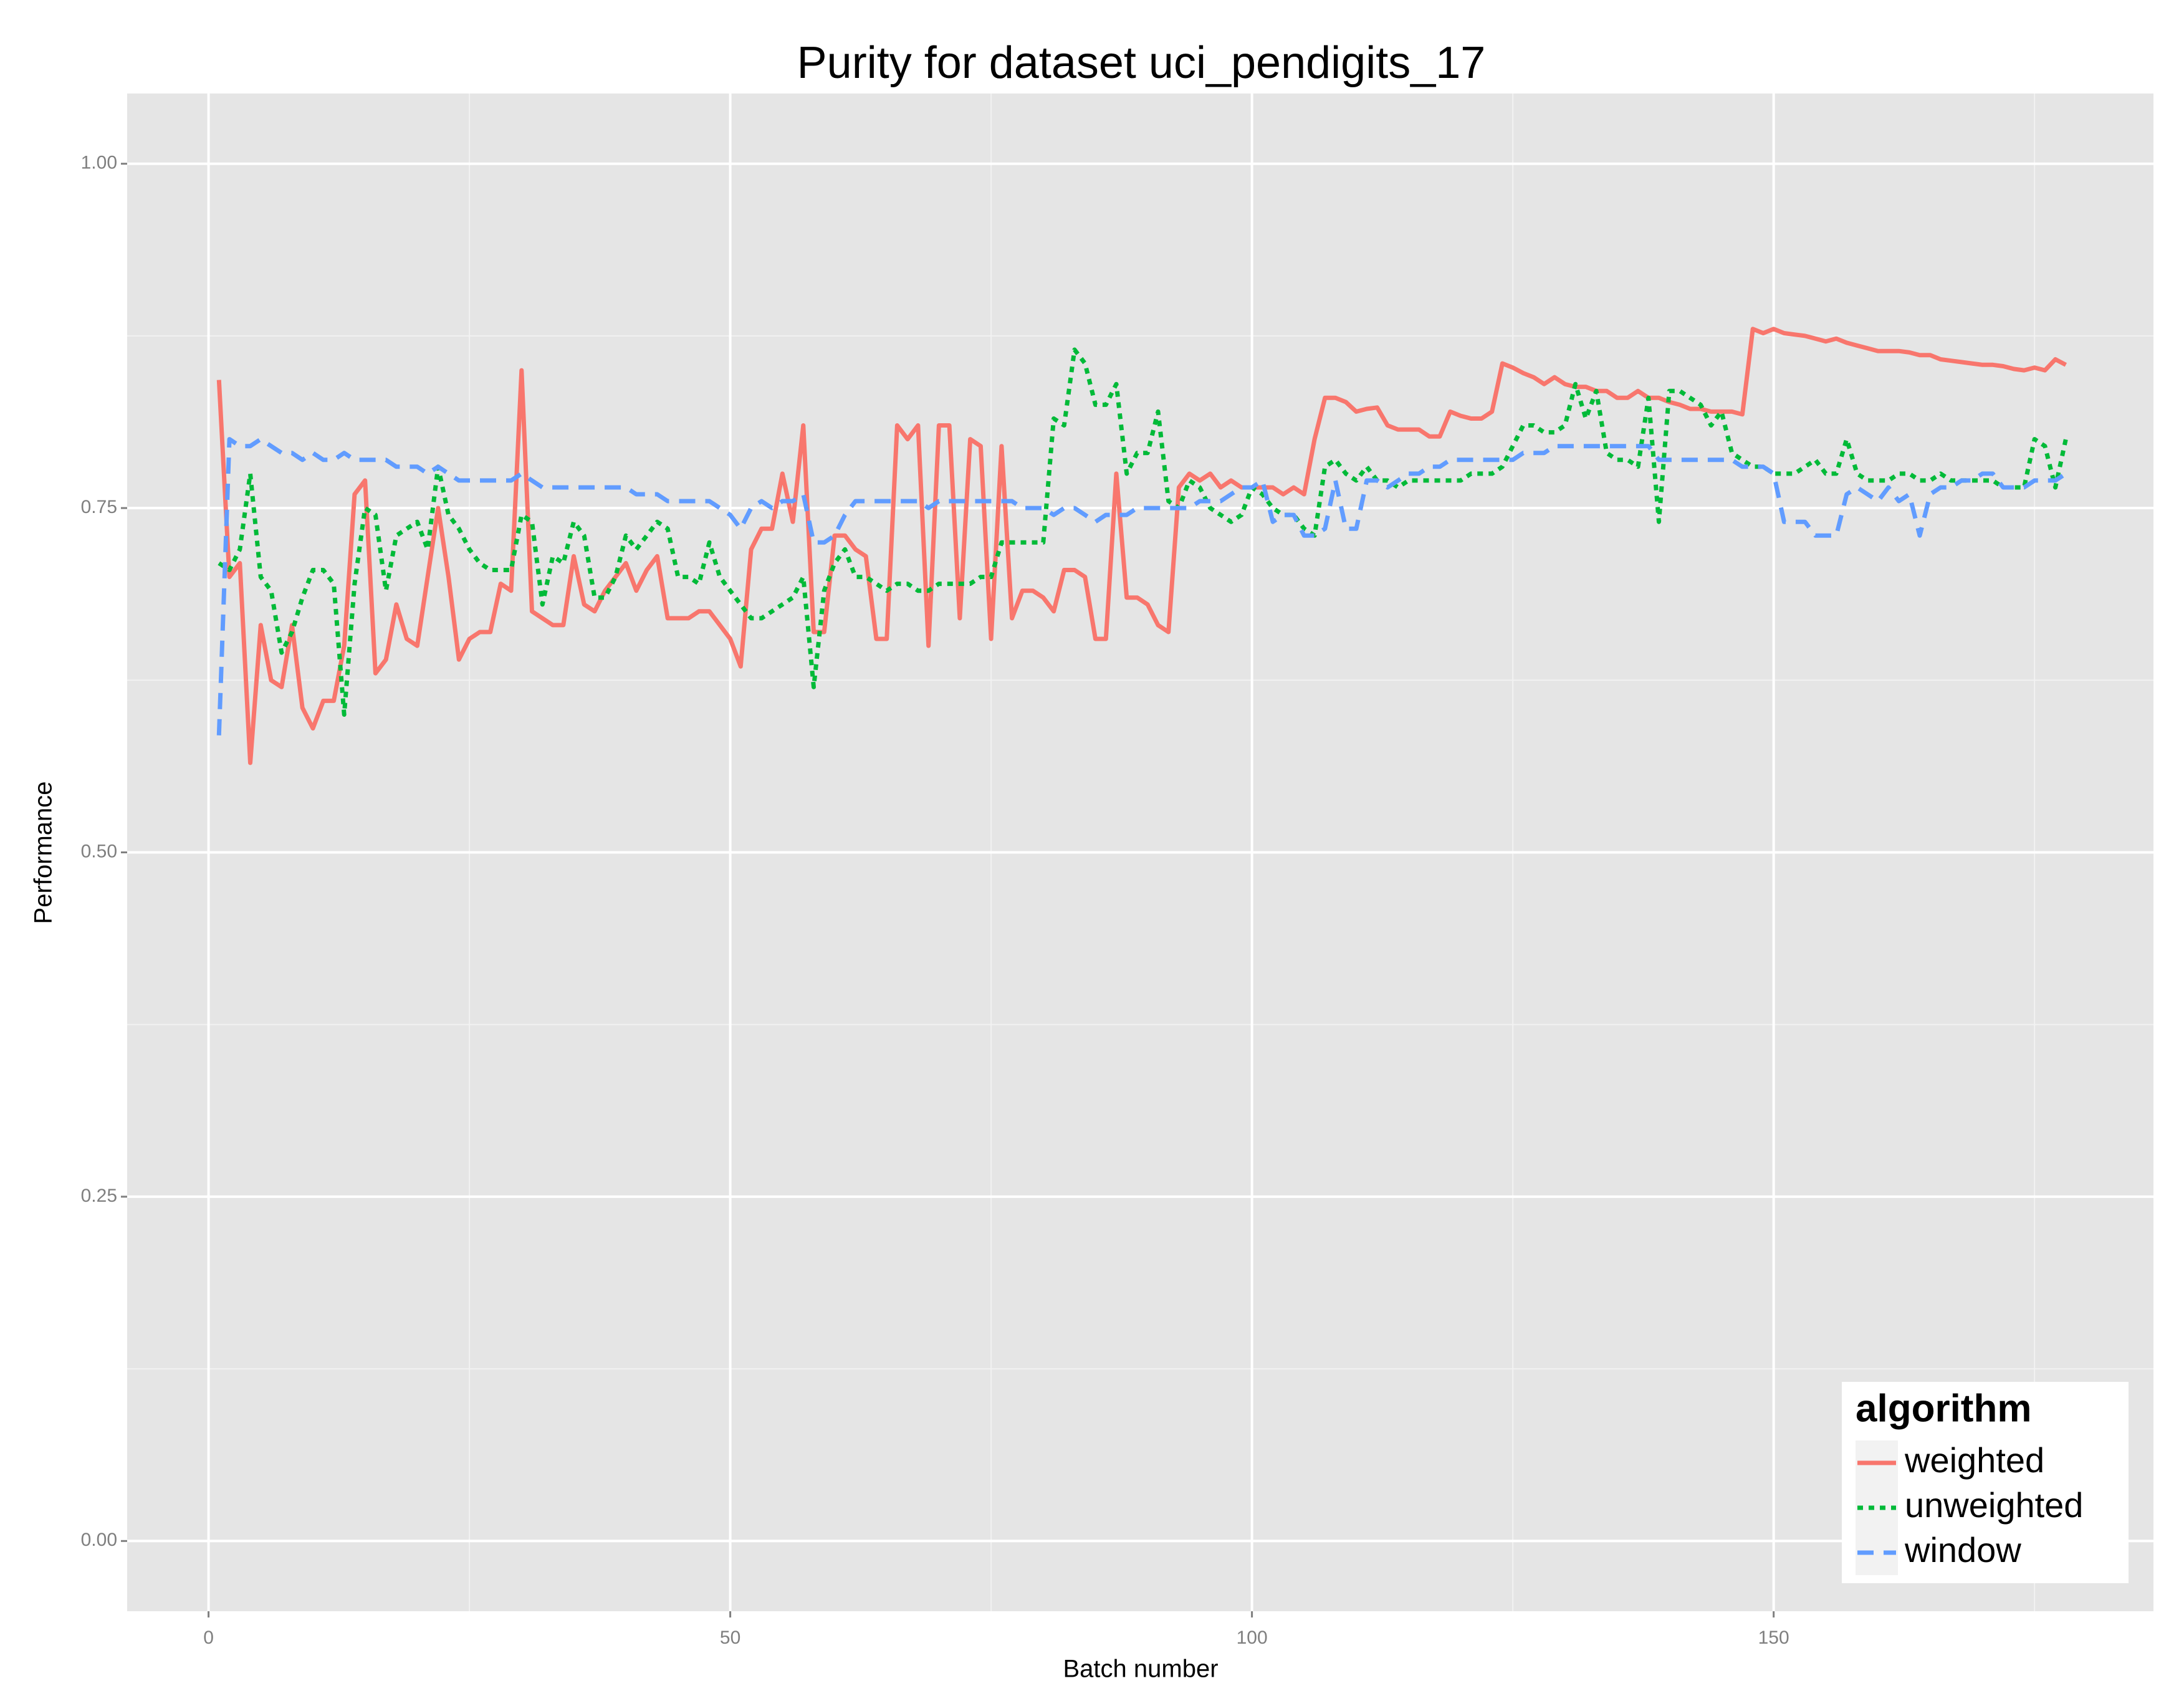 This screenshot has height=1701, width=2184. What do you see at coordinates (99, 851) in the screenshot?
I see `y-tick-label: 0.50` at bounding box center [99, 851].